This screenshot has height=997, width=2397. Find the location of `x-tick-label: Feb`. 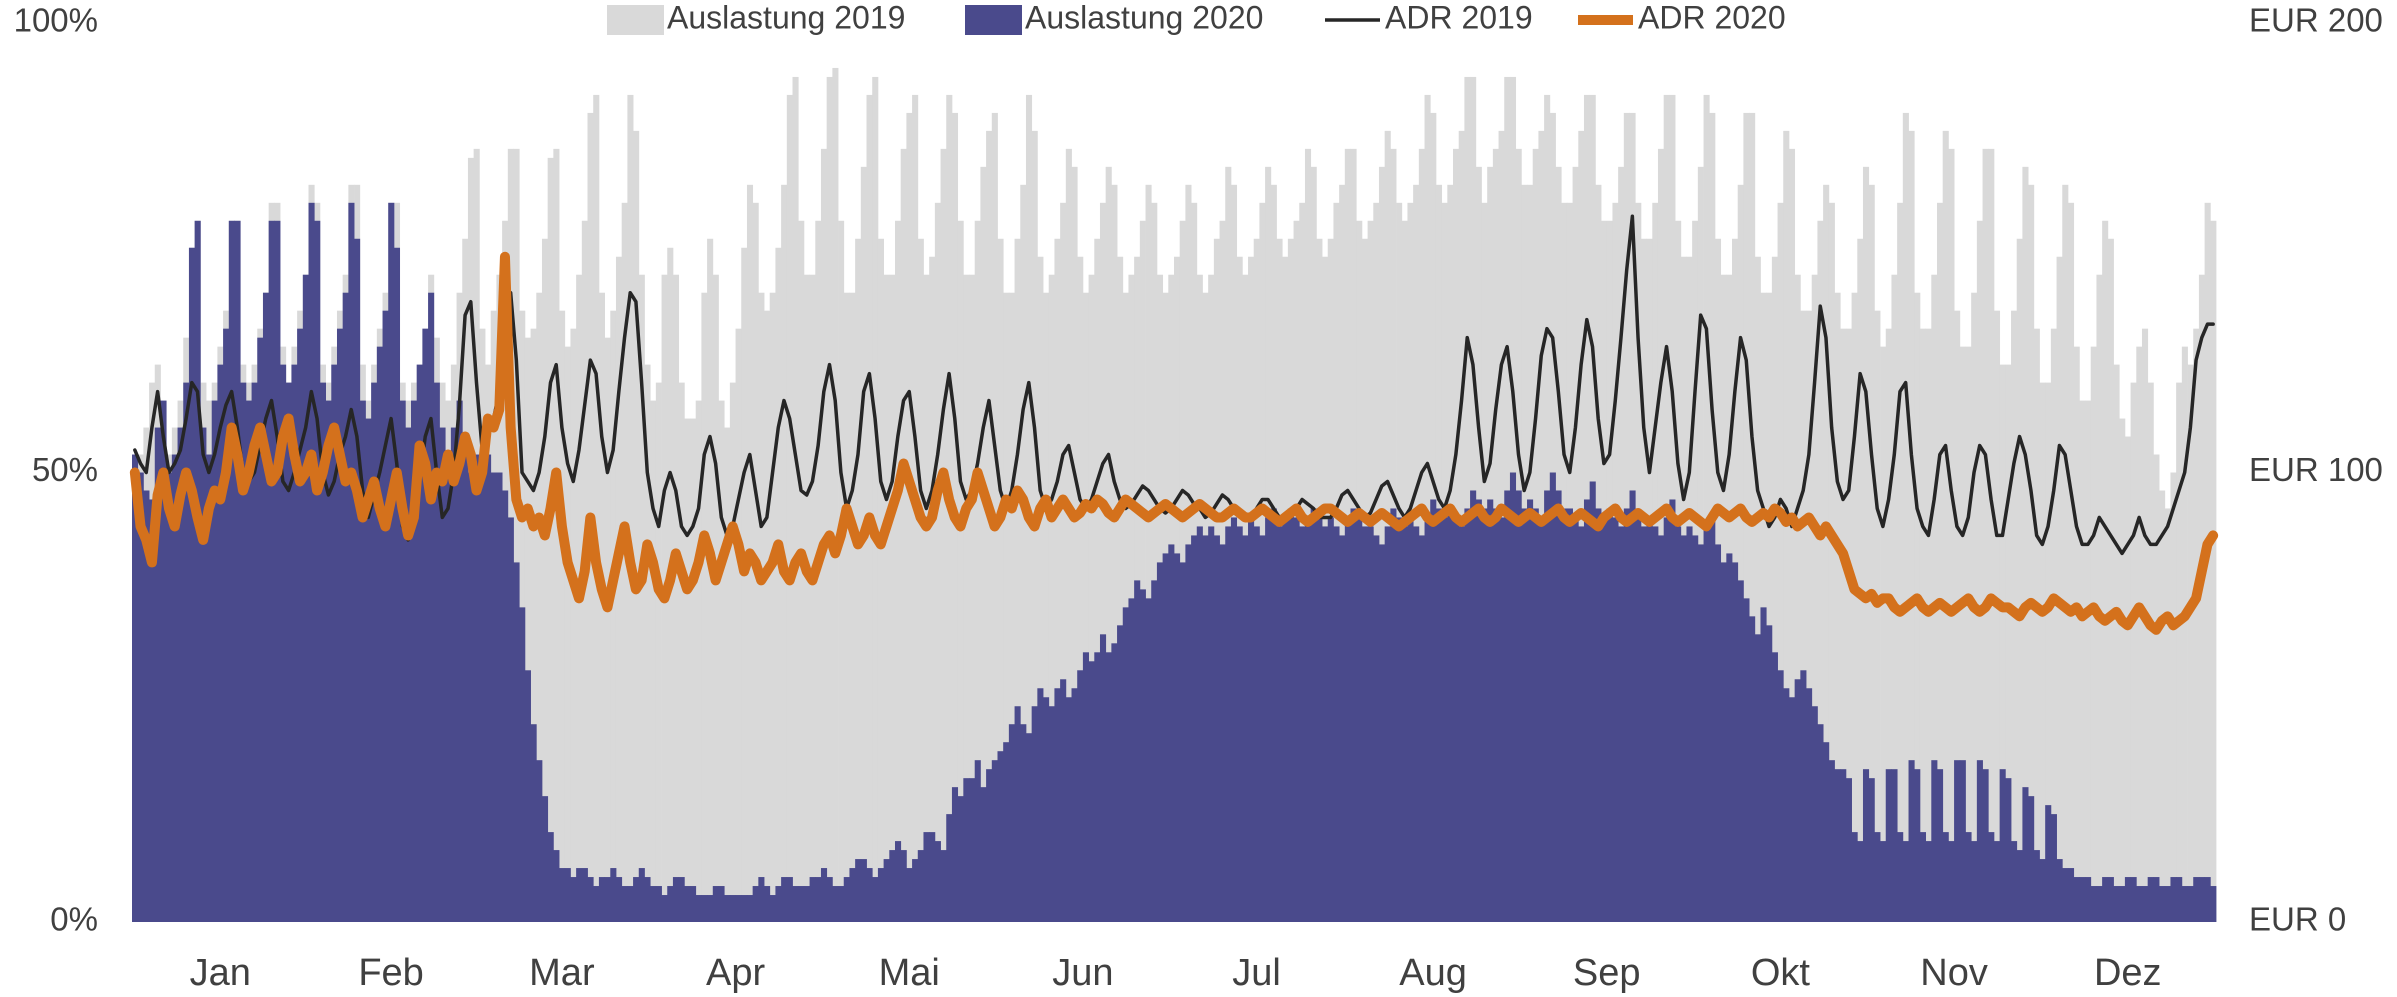

x-tick-label: Feb is located at coordinates (390, 973).